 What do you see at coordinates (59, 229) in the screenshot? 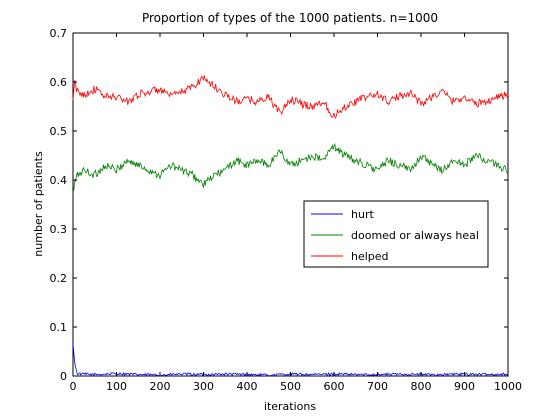
I see `y-tick-label: 0.3` at bounding box center [59, 229].